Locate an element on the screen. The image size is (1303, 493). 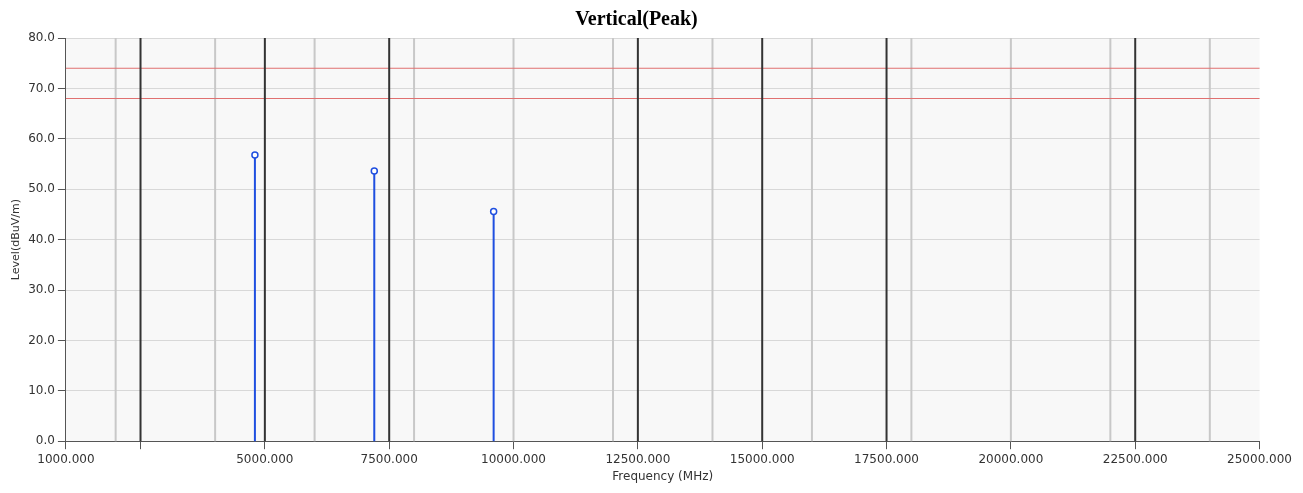
x-tick-label: 15000.000 is located at coordinates (762, 458).